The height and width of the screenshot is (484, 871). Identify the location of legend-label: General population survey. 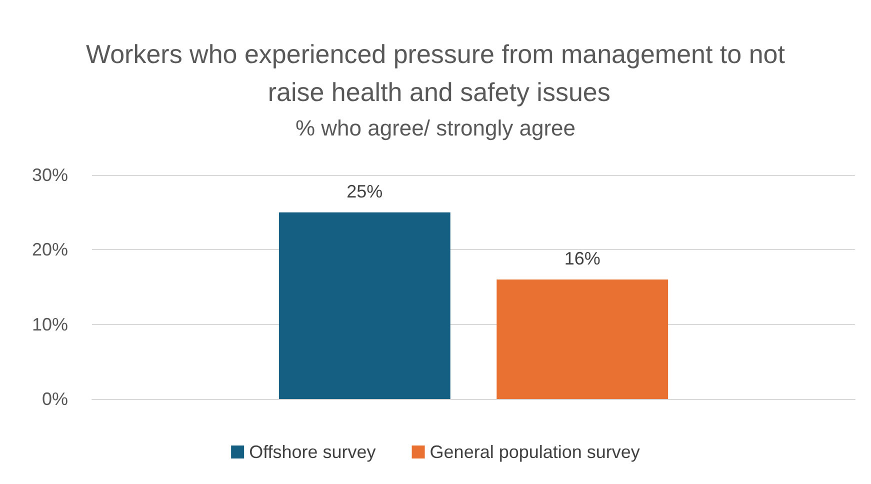
(535, 452).